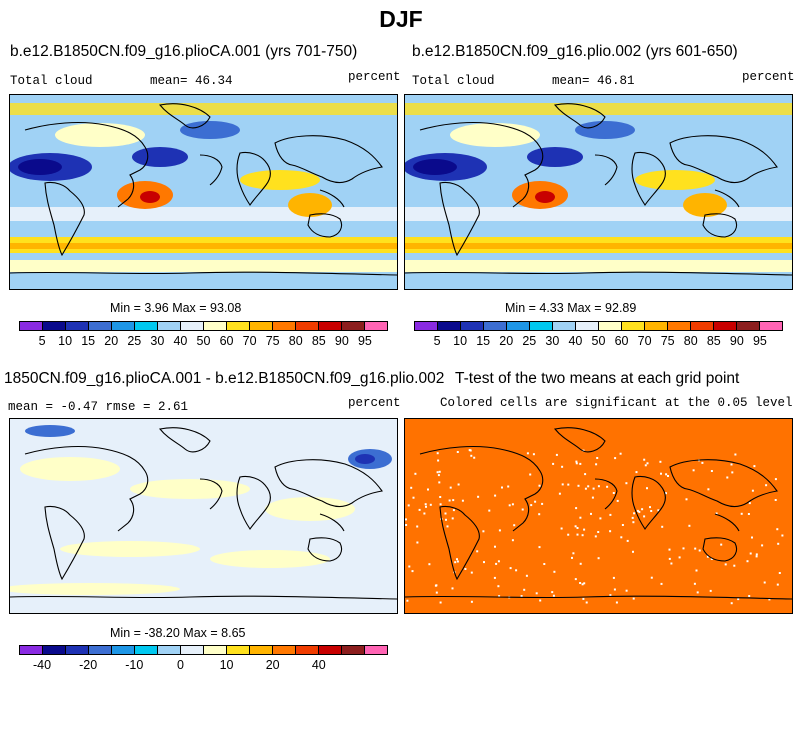 The height and width of the screenshot is (733, 802). What do you see at coordinates (203, 650) in the screenshot?
I see `panel3-colorbar` at bounding box center [203, 650].